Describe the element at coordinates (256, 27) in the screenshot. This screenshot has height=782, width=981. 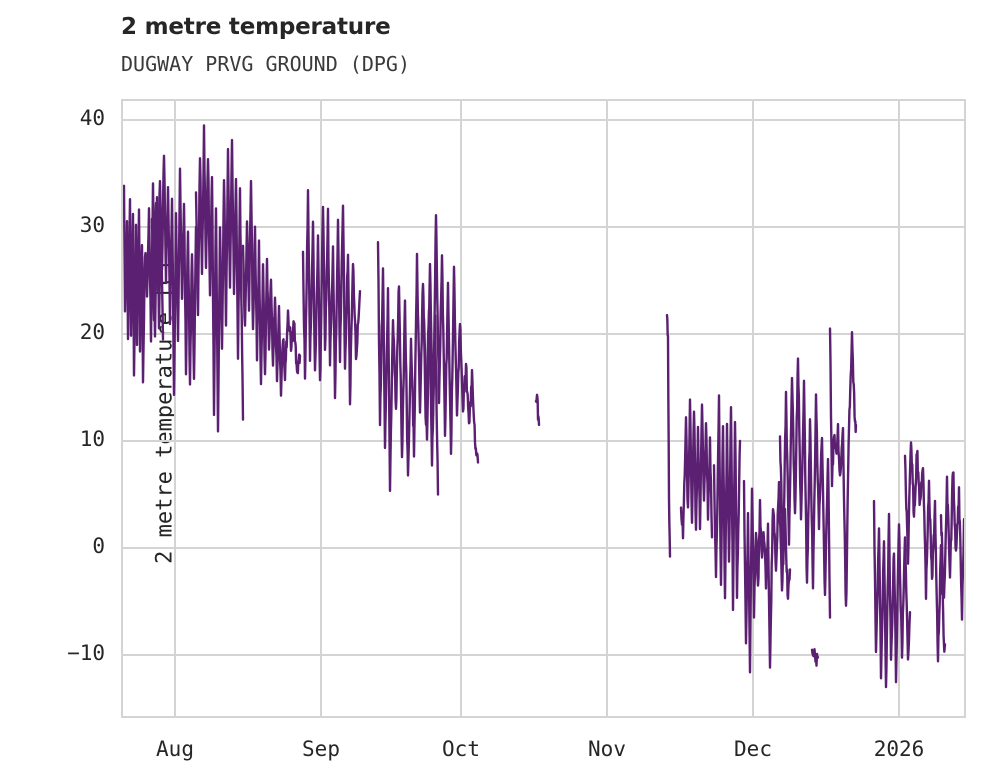
I see `chart-title: 2 metre temperature` at that location.